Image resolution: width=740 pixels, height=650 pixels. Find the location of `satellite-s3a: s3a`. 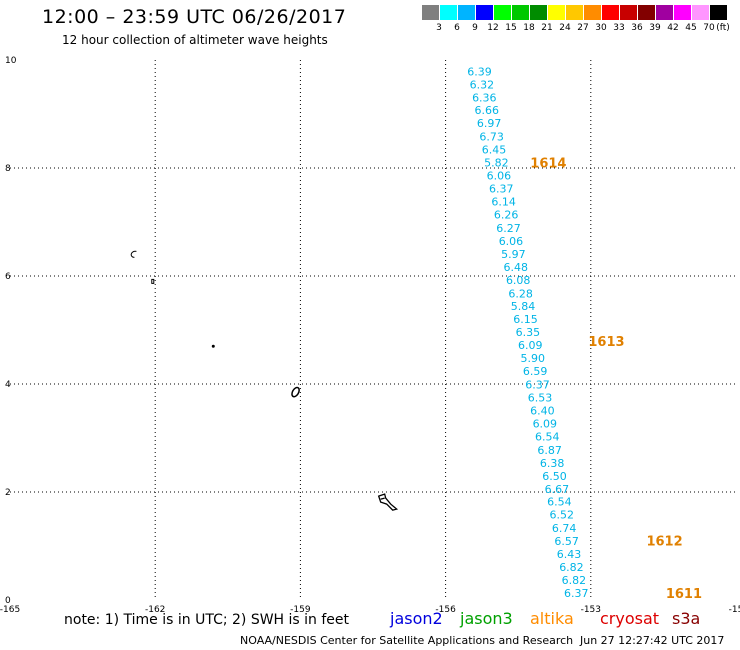

satellite-s3a: s3a is located at coordinates (686, 618).